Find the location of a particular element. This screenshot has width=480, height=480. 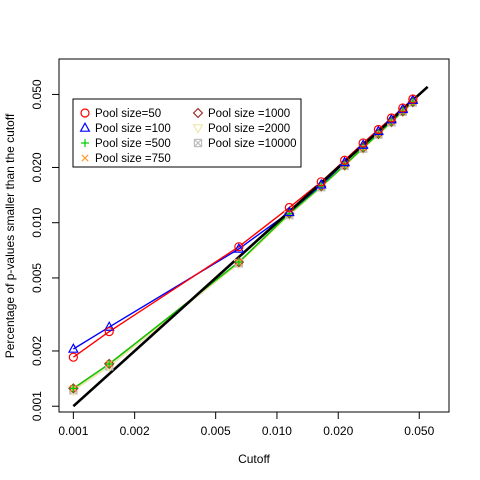

y-tick-label: 0.001 is located at coordinates (37, 406).